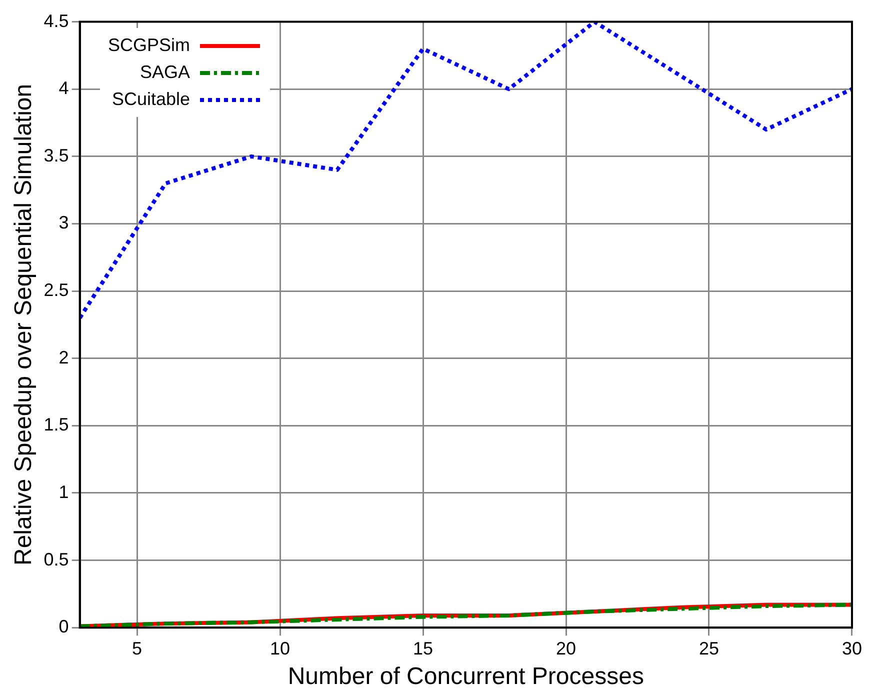  I want to click on legend-label: SCuitable, so click(151, 99).